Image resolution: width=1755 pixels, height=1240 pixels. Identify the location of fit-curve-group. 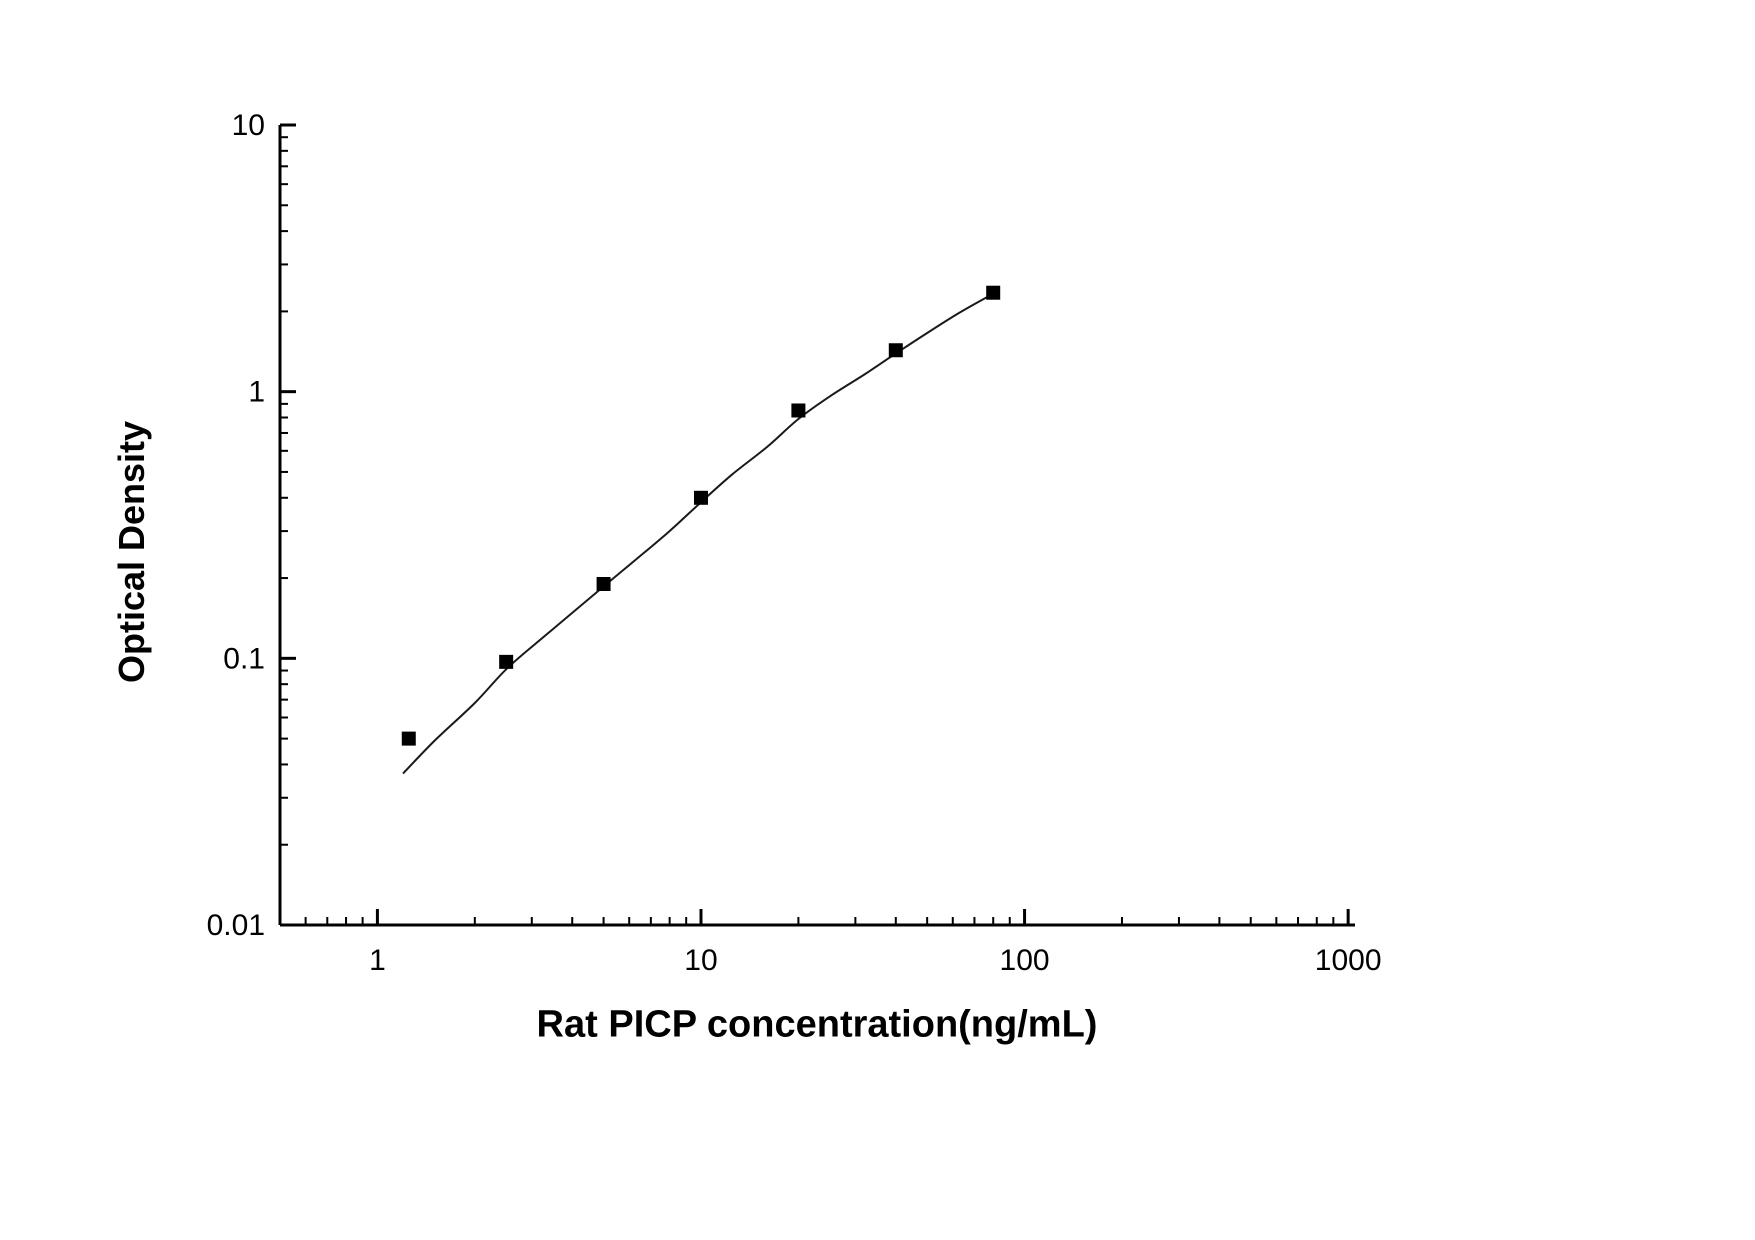
(698, 533).